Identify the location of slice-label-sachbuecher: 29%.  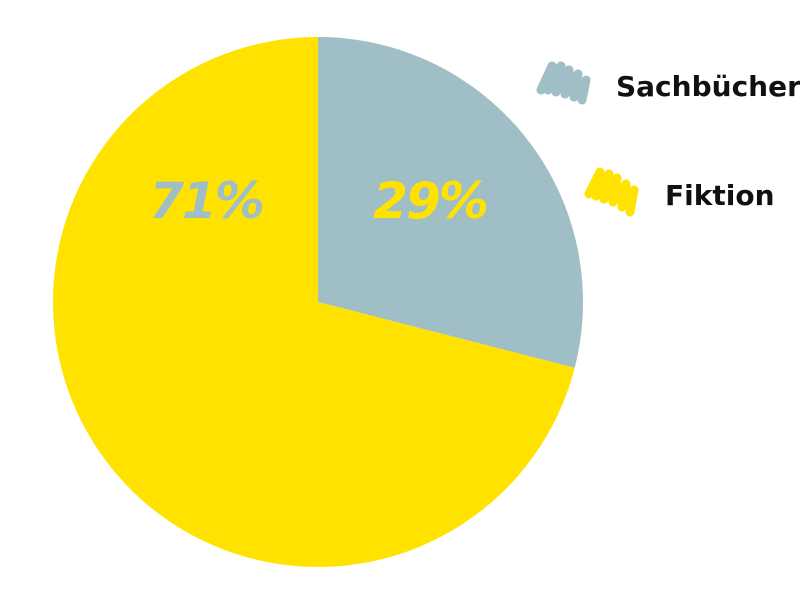
(430, 201).